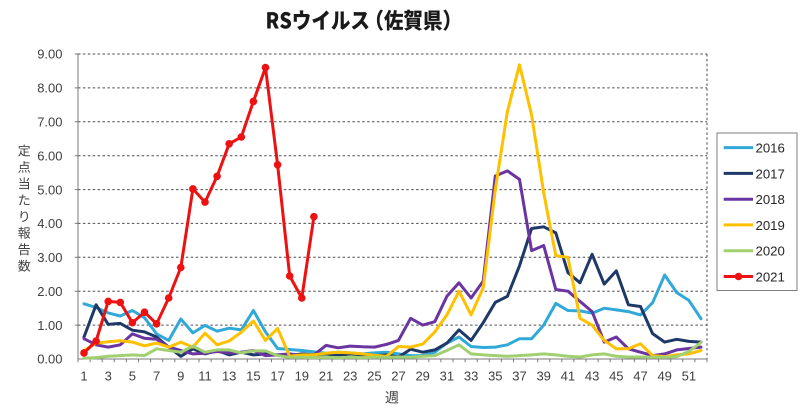  Describe the element at coordinates (253, 376) in the screenshot. I see `svg-text: 15` at that location.